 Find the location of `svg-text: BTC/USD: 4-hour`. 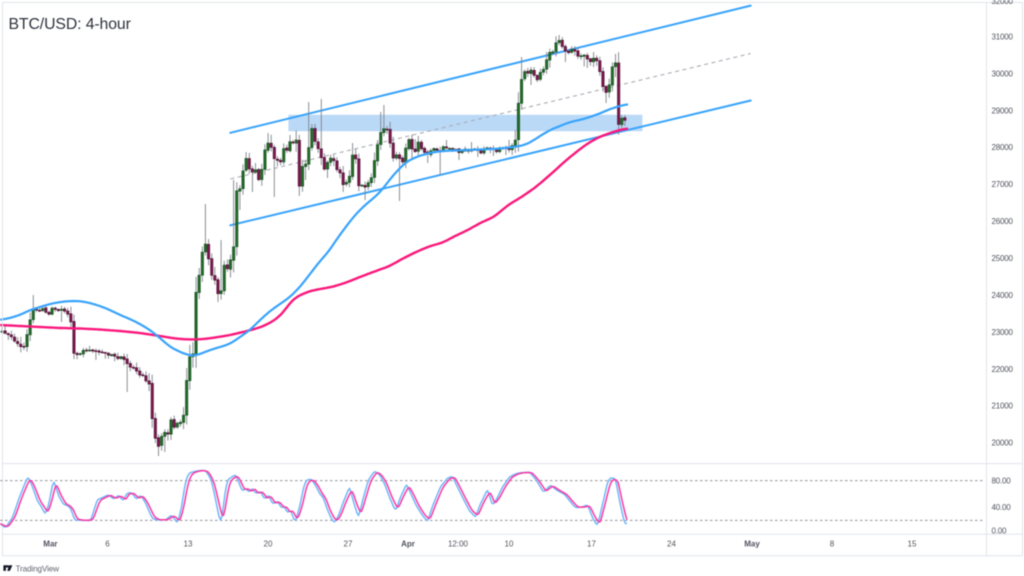

svg-text: BTC/USD: 4-hour is located at coordinates (70, 24).